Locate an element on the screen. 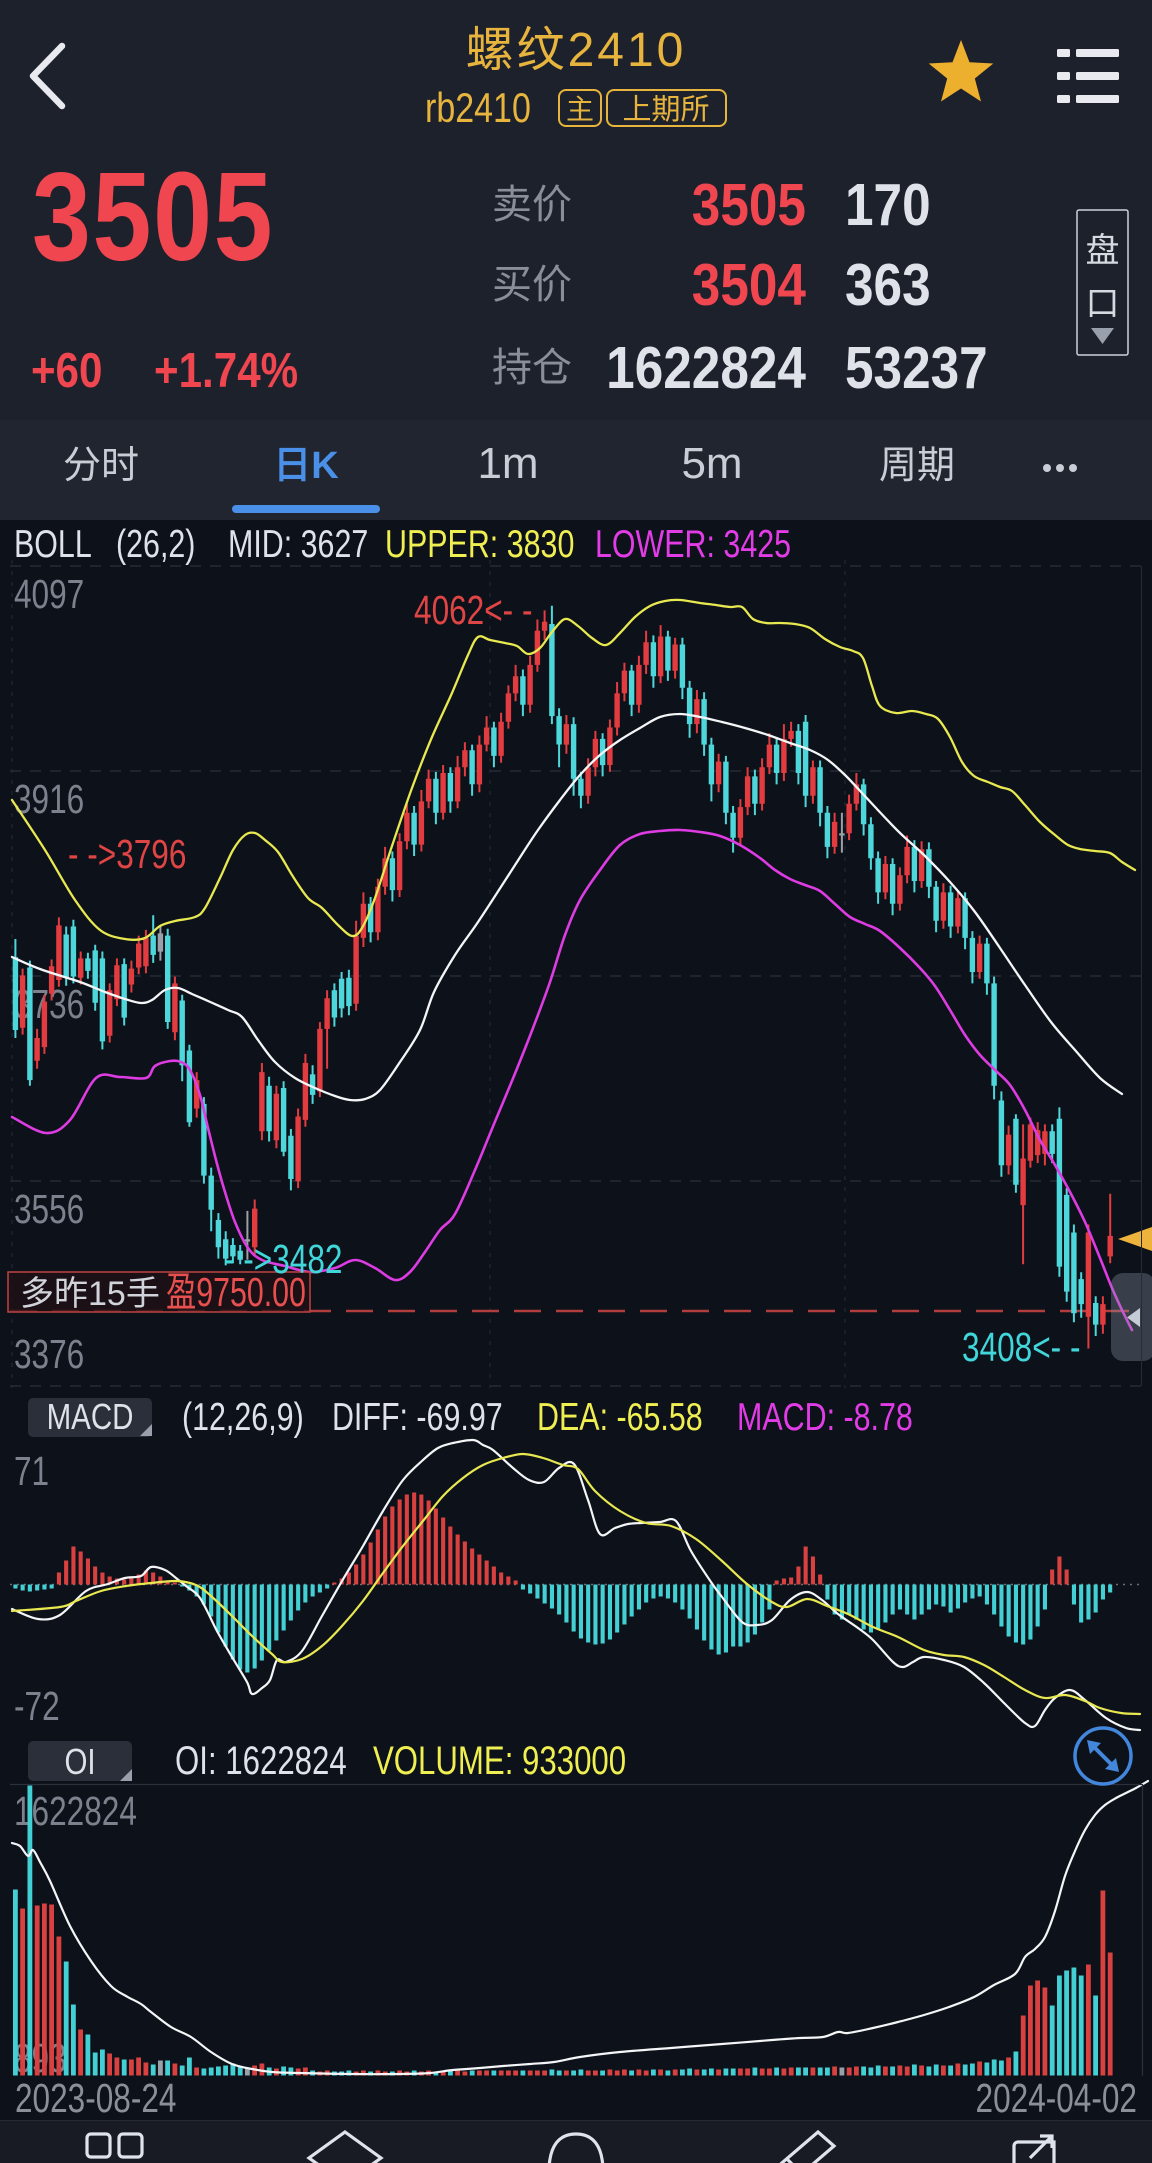 This screenshot has height=2163, width=1152. svg-text: 3376 is located at coordinates (49, 1354).